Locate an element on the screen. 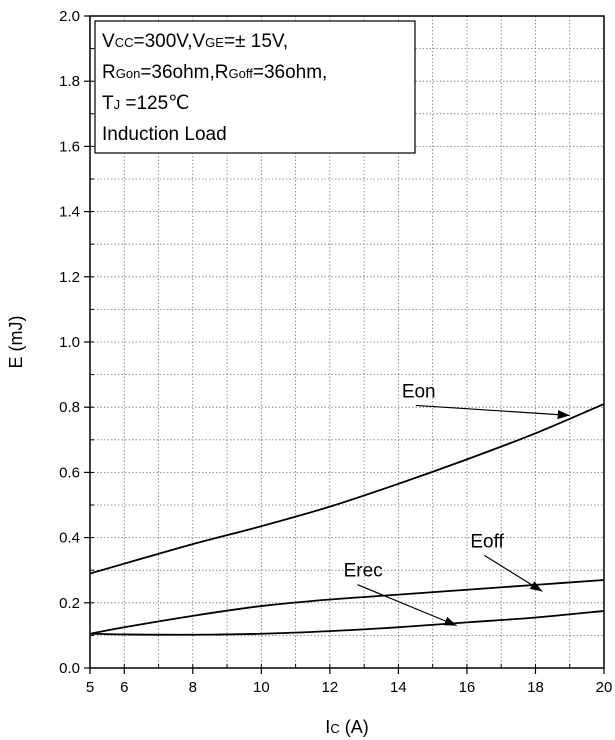  conditions-box-frame is located at coordinates (255, 87).